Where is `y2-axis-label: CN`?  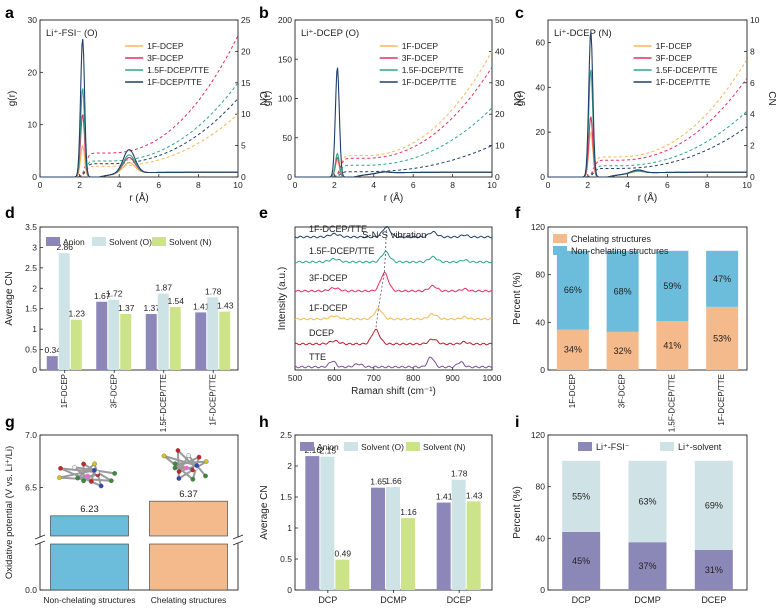
y2-axis-label: CN is located at coordinates (516, 98).